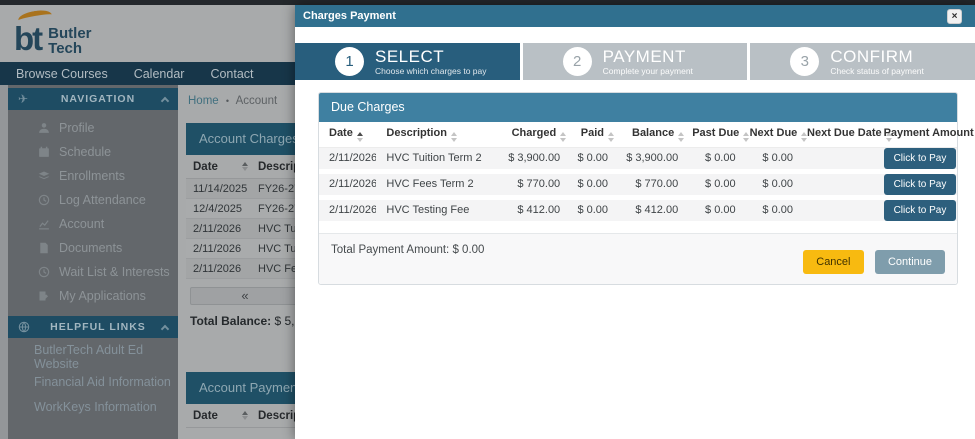  I want to click on column-header-balance: Balance, so click(657, 134).